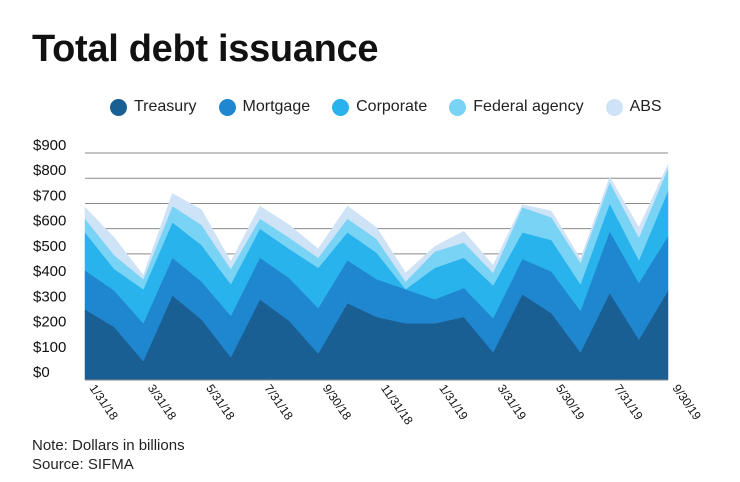  I want to click on legend-label-treasury: Treasury, so click(165, 106).